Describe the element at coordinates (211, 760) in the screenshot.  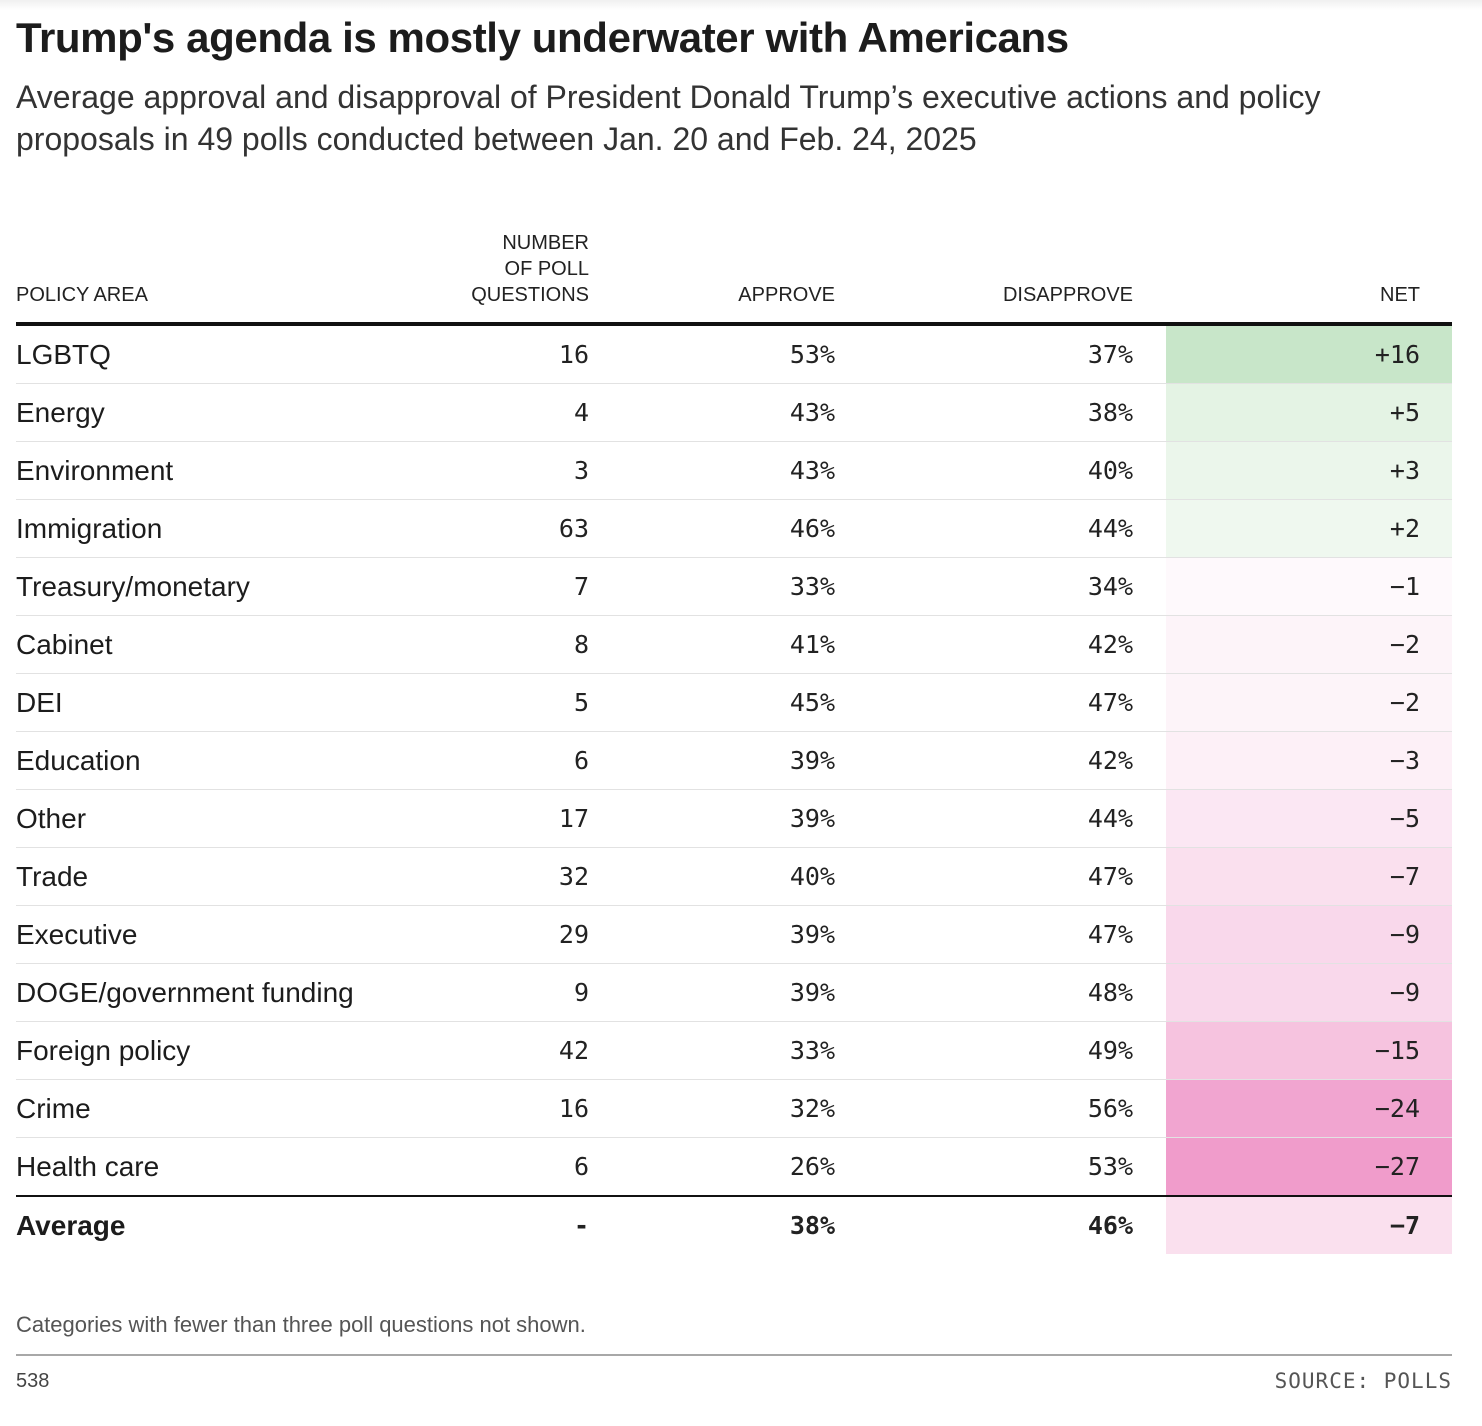
I see `policy-area-cell: Education` at that location.